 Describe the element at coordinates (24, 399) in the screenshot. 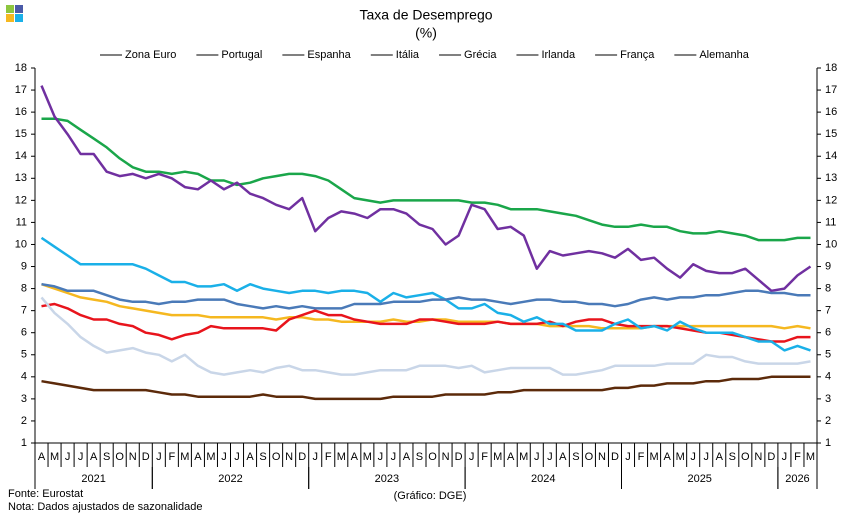

I see `y-tick-label: 3` at that location.